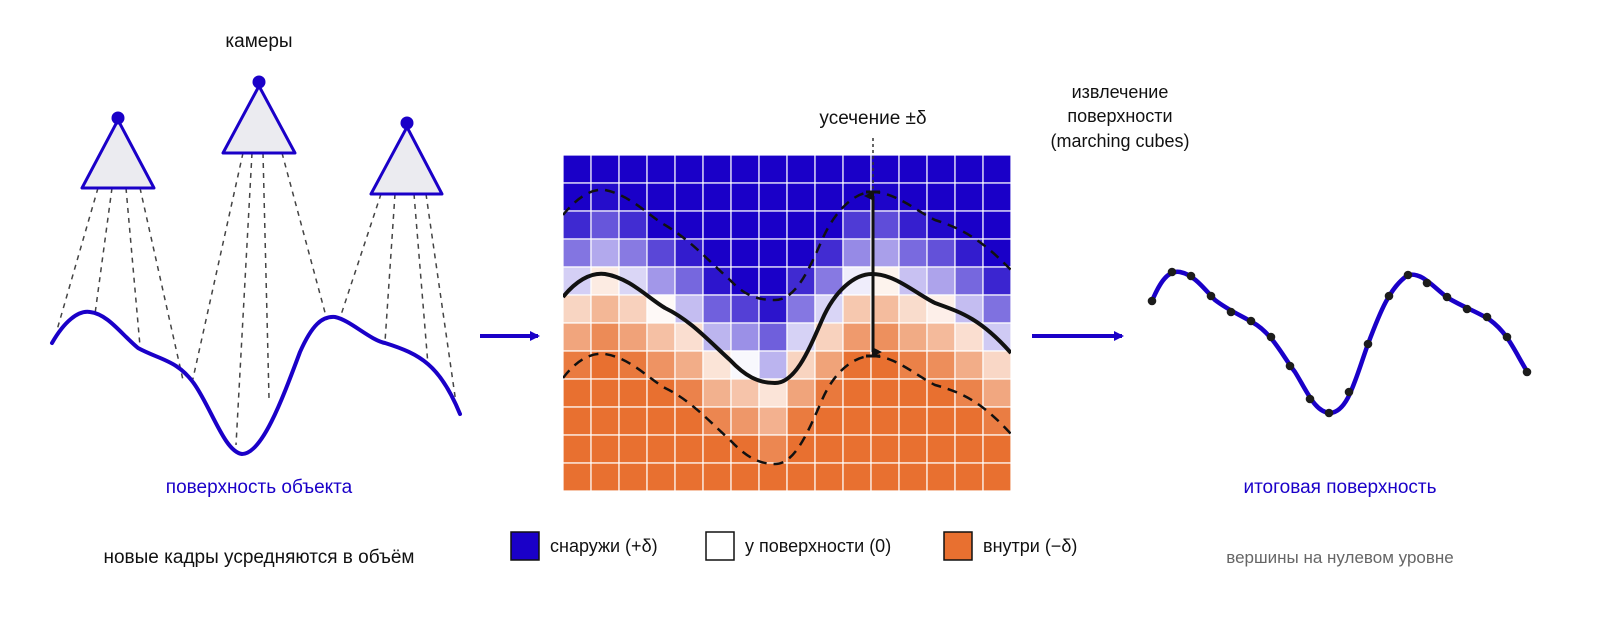 Image resolution: width=1600 pixels, height=638 pixels. What do you see at coordinates (1119, 116) in the screenshot?
I see `extraction-label-line2: поверхности` at bounding box center [1119, 116].